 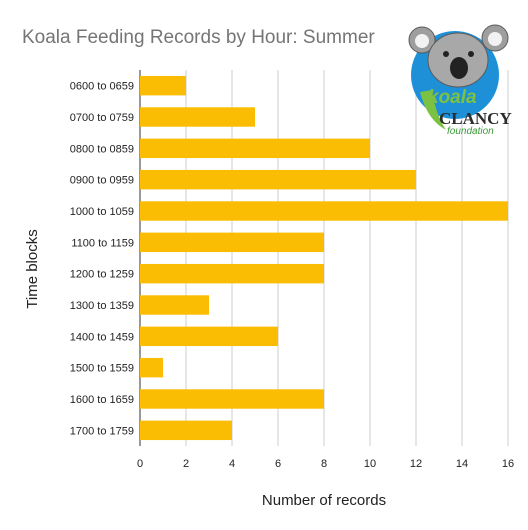 What do you see at coordinates (102, 212) in the screenshot?
I see `y-tick-label: 1000 to 1059` at bounding box center [102, 212].